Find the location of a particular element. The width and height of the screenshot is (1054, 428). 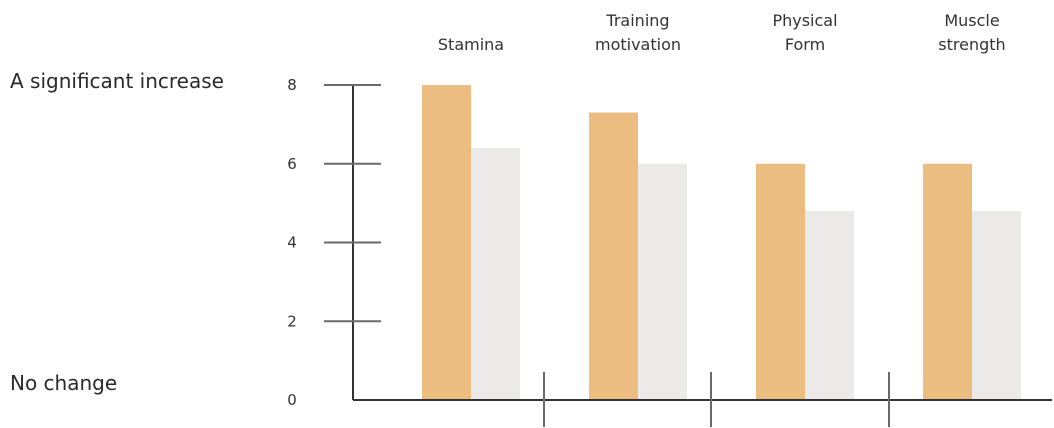

category-label-2-line-1: Training is located at coordinates (637, 20).